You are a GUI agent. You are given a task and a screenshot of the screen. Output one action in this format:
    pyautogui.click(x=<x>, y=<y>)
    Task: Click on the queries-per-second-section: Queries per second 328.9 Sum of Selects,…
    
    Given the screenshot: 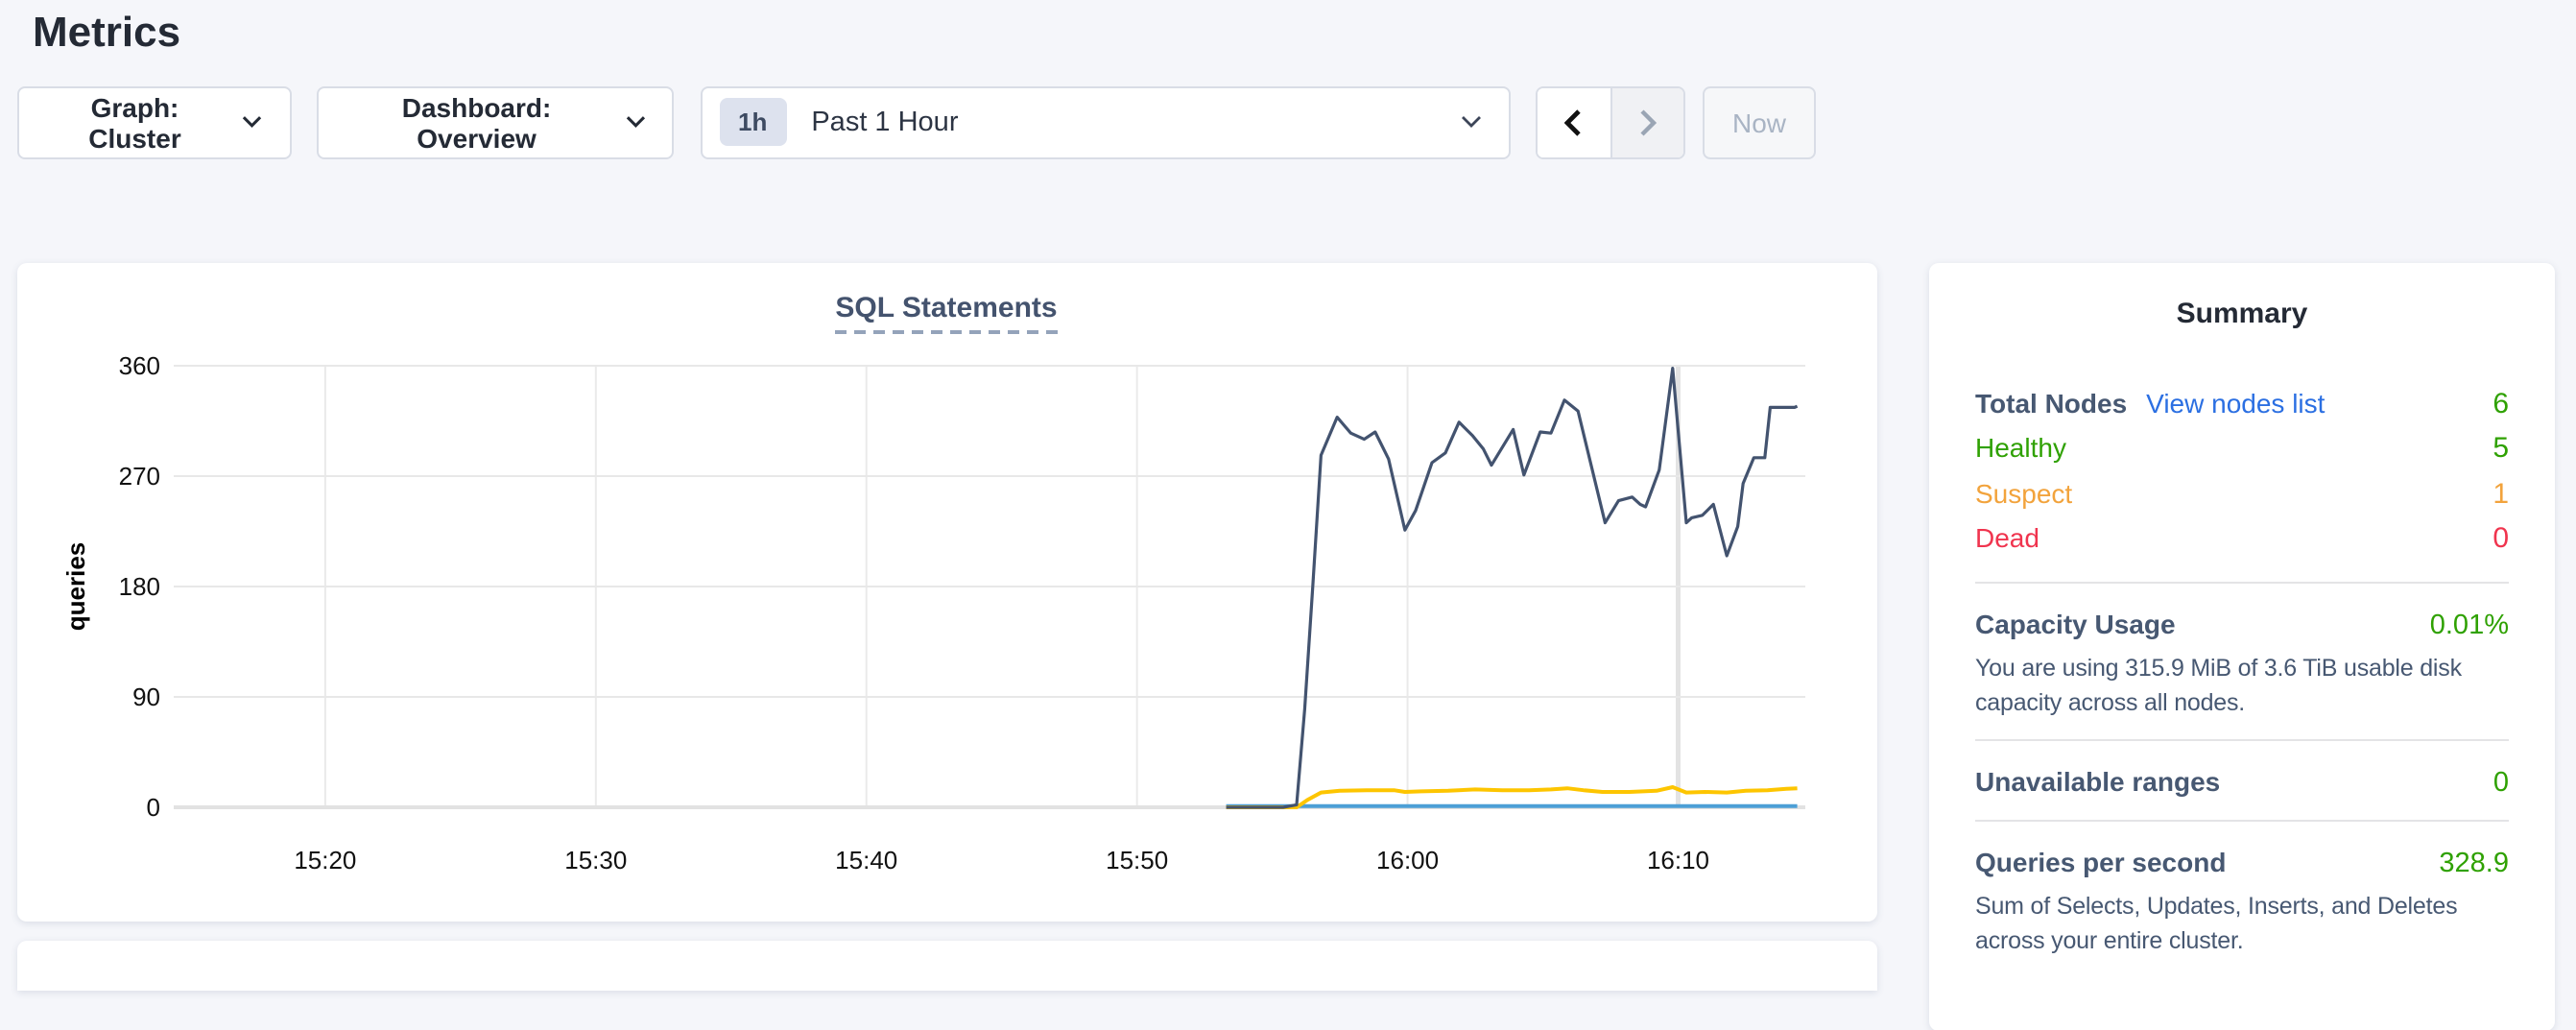 What is the action you would take?
    pyautogui.click(x=2242, y=901)
    